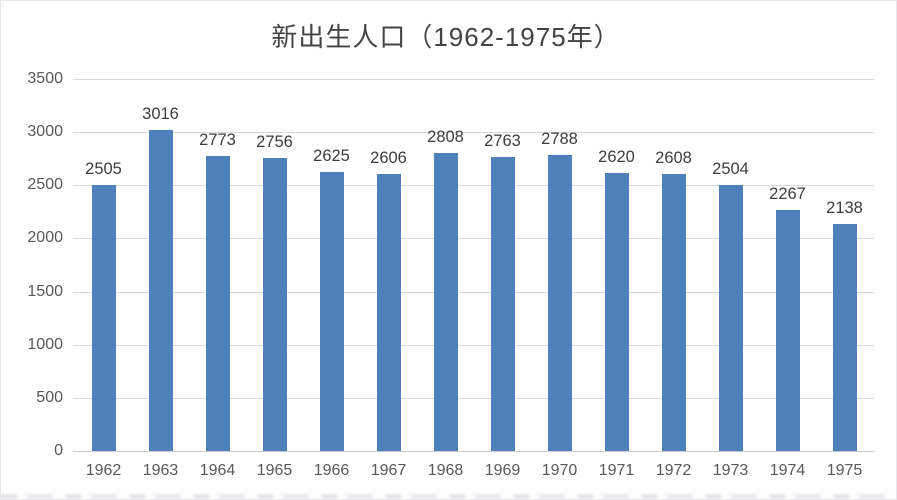 Image resolution: width=897 pixels, height=500 pixels. I want to click on y-tick-label: 2500, so click(45, 185).